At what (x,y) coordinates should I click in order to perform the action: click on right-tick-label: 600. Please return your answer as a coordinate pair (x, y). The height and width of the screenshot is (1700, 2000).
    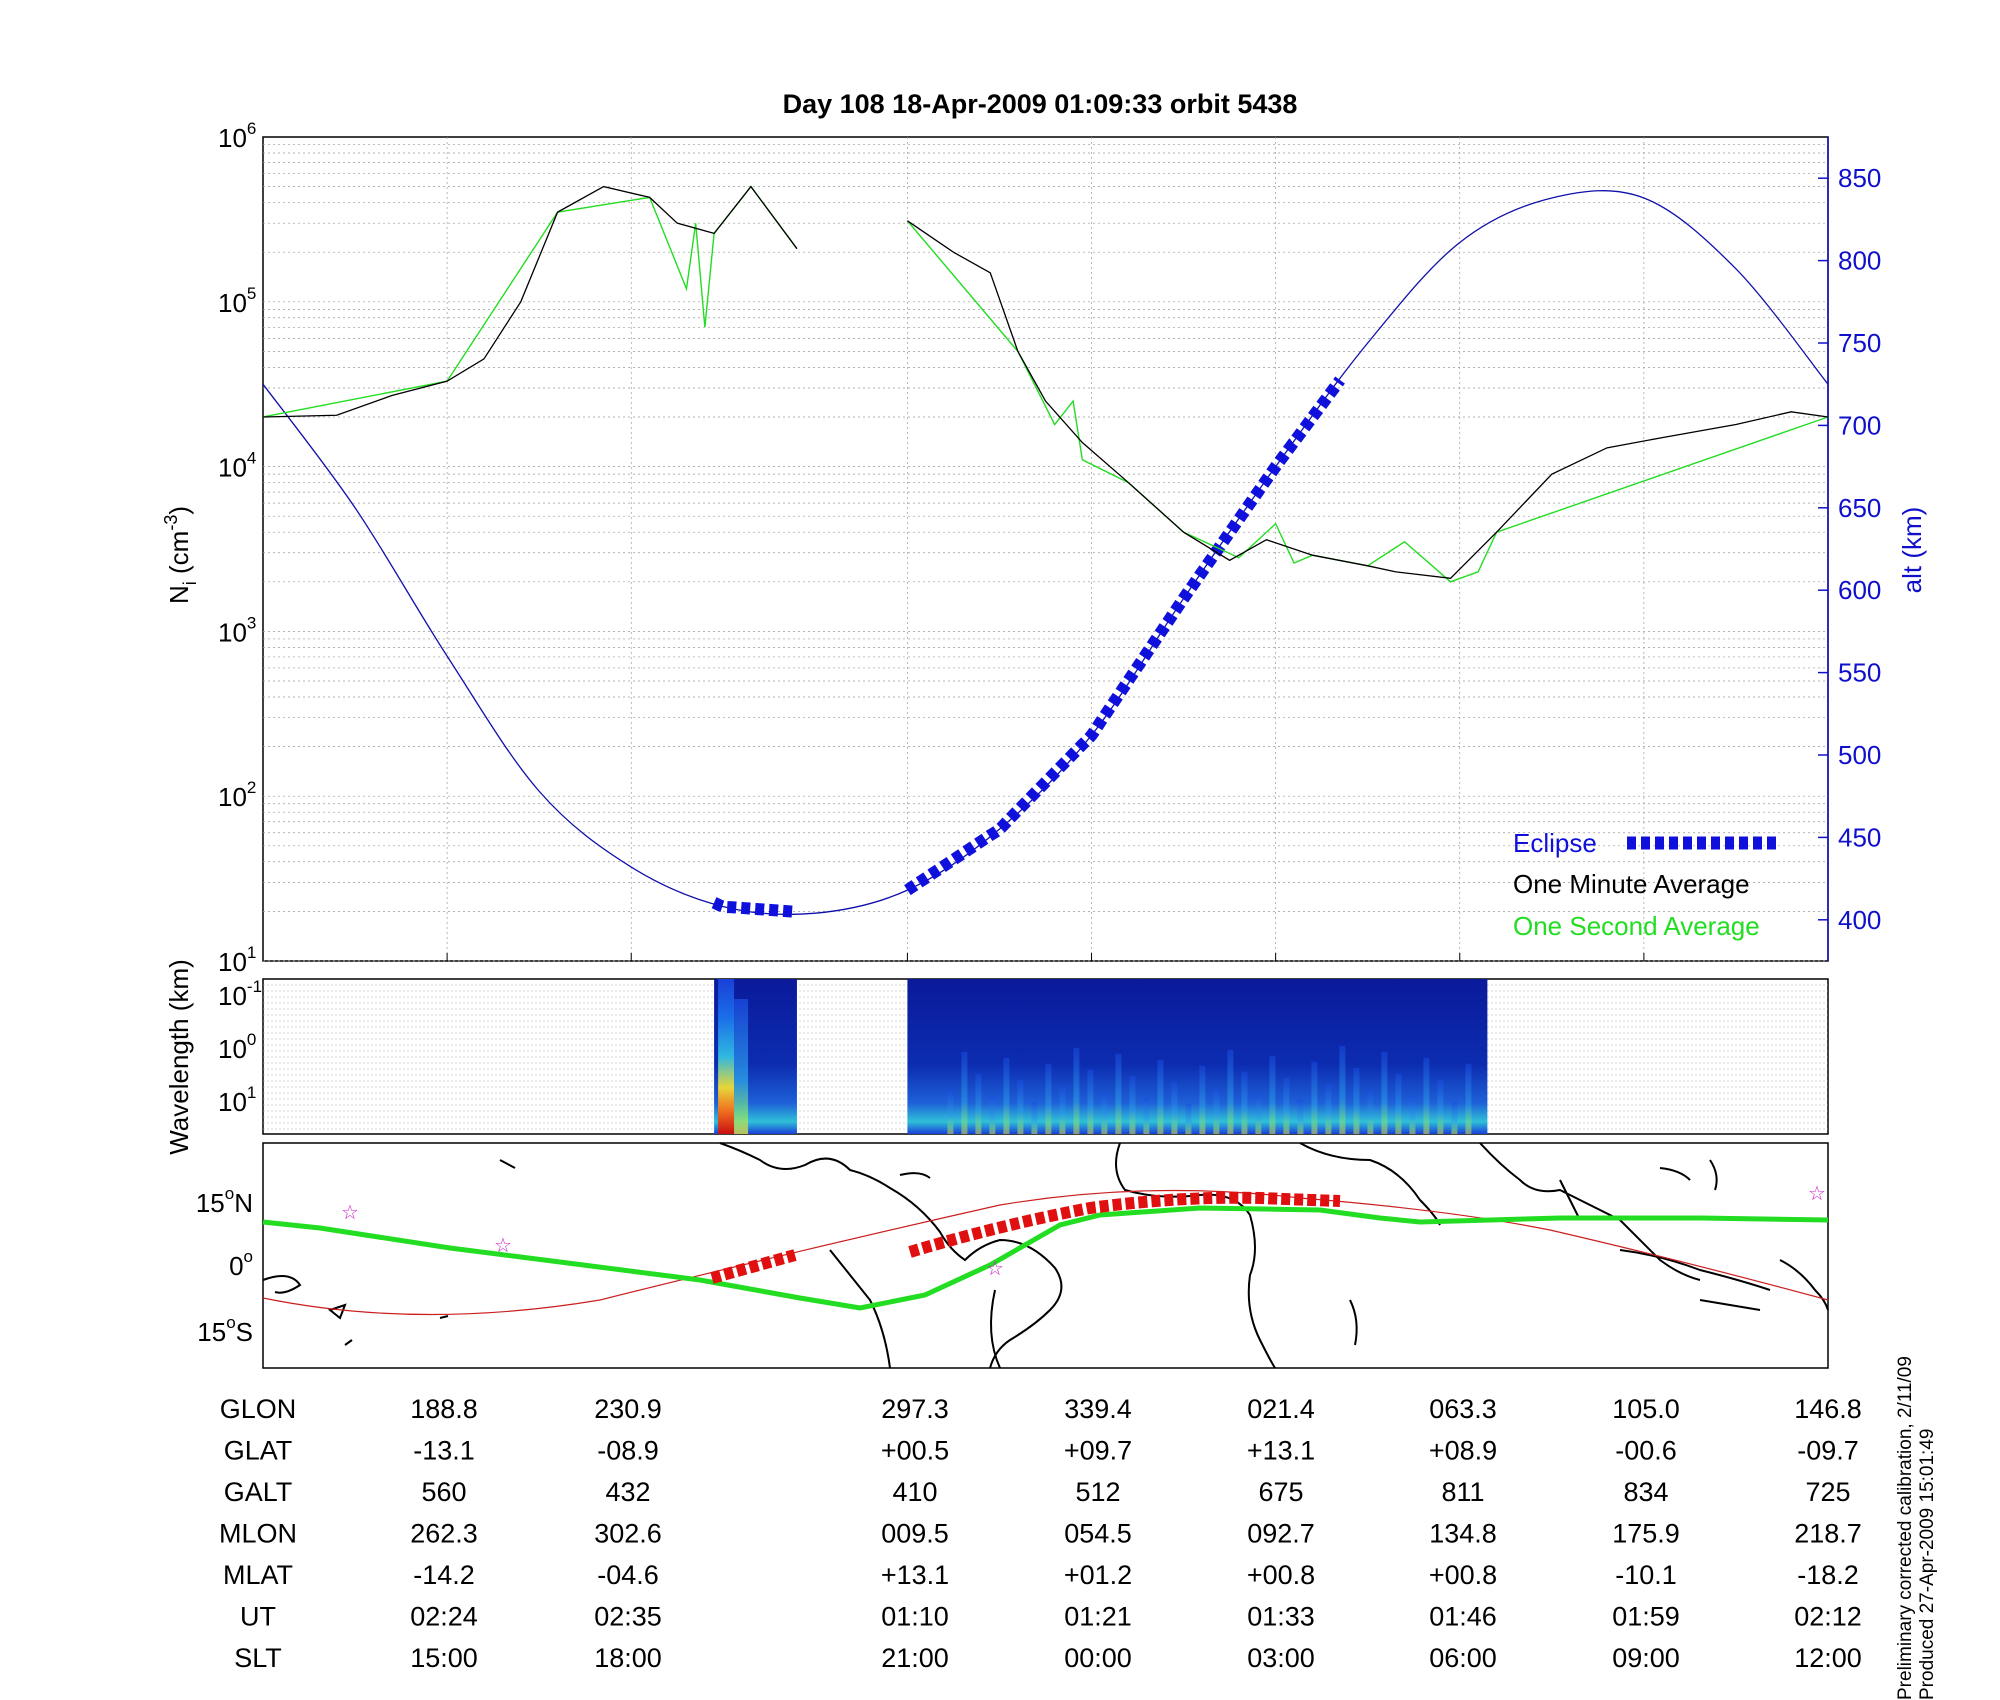
    Looking at the image, I should click on (1859, 590).